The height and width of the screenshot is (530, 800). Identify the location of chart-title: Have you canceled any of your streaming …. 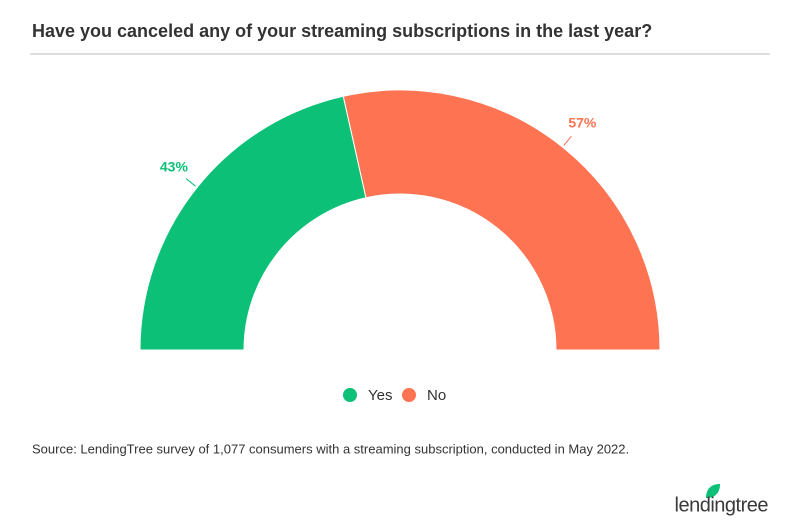
(342, 31).